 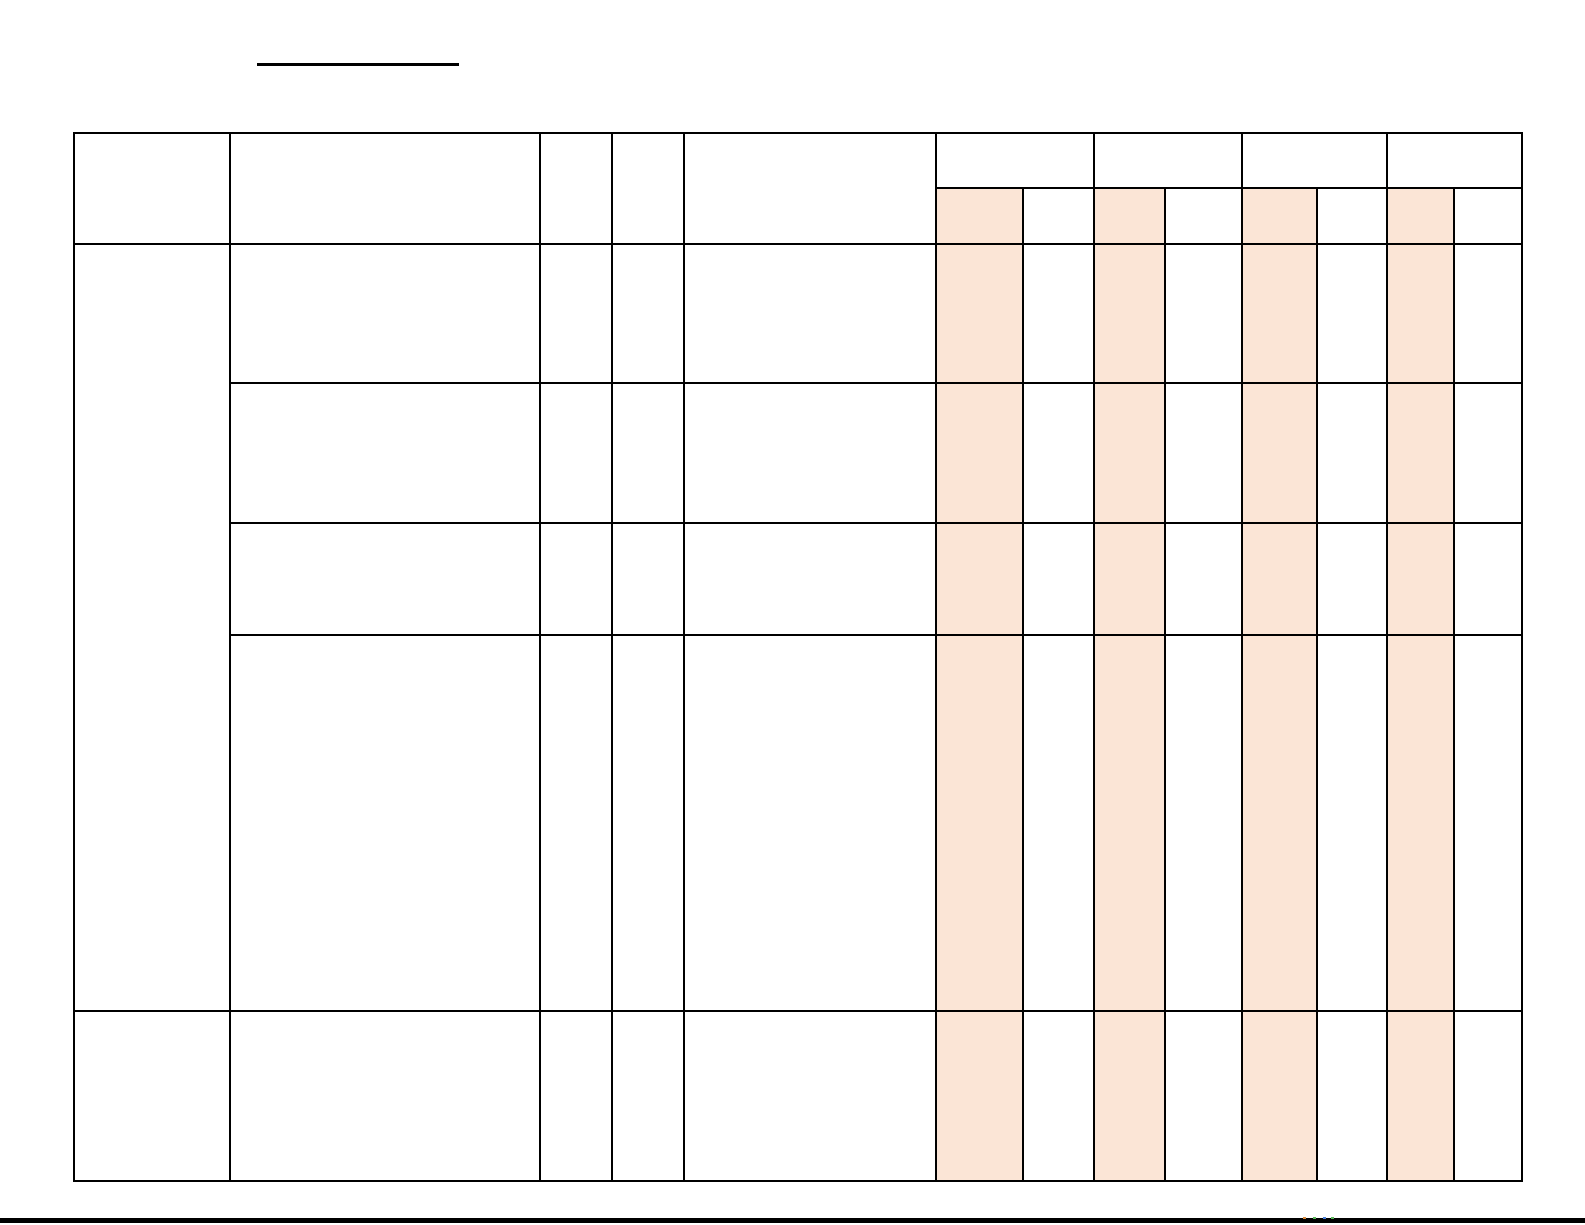 What do you see at coordinates (152, 188) in the screenshot?
I see `header-cell-col1` at bounding box center [152, 188].